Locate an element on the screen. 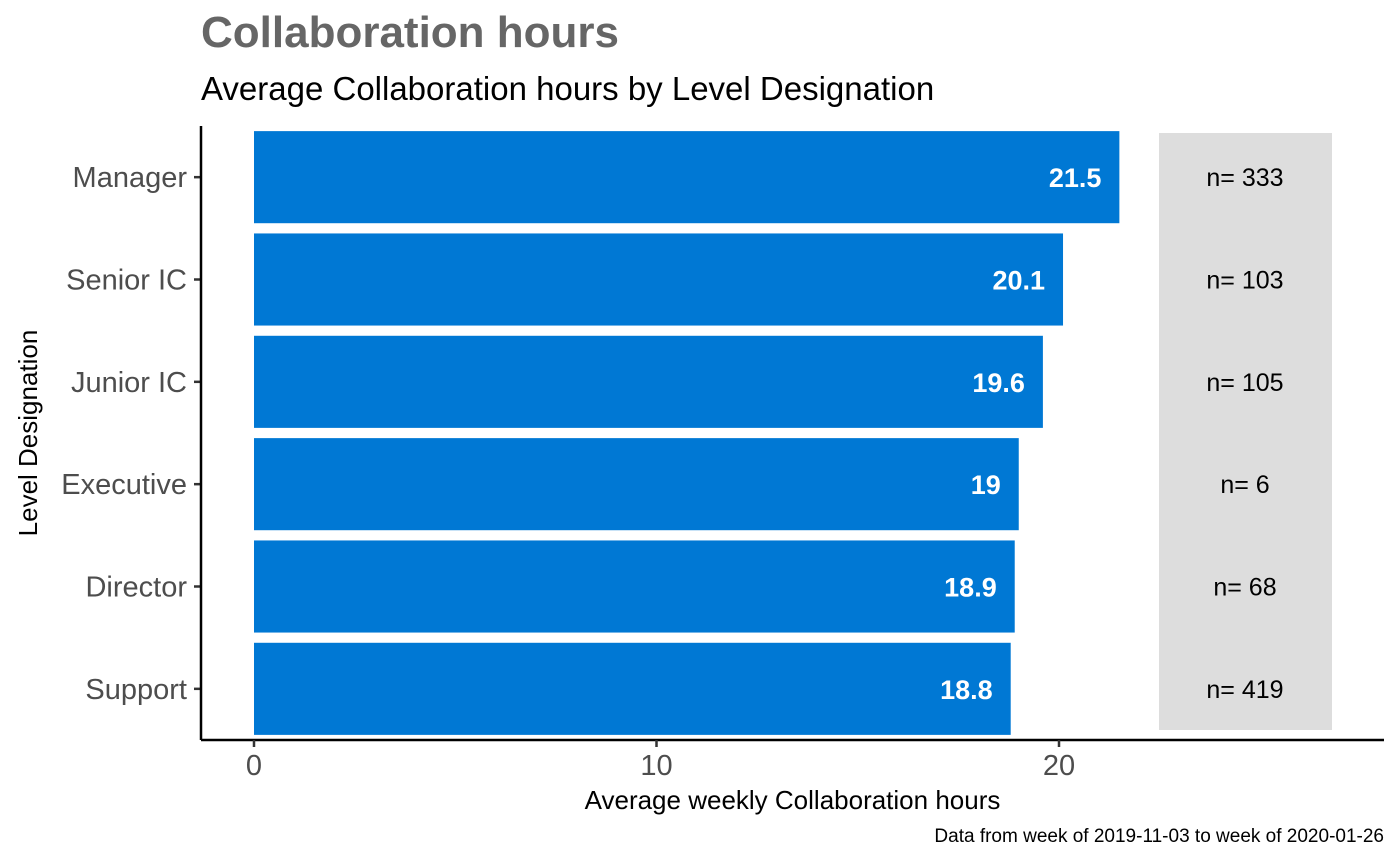  x-tick-label: 10 is located at coordinates (656, 766).